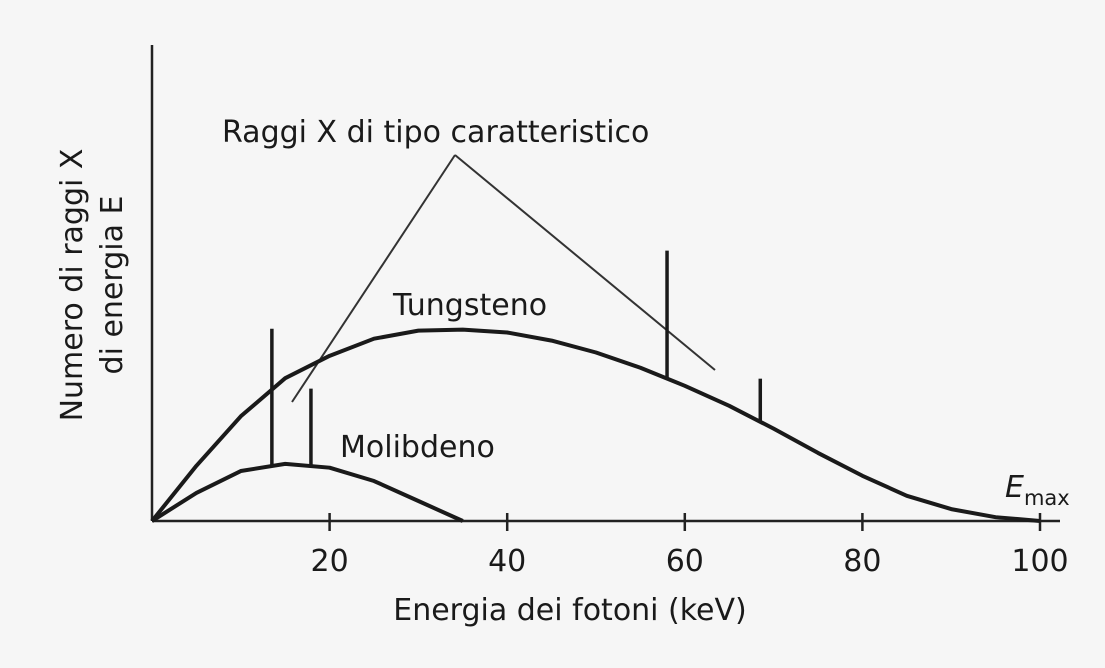 The image size is (1105, 668). I want to click on emax-sub: max, so click(1047, 498).